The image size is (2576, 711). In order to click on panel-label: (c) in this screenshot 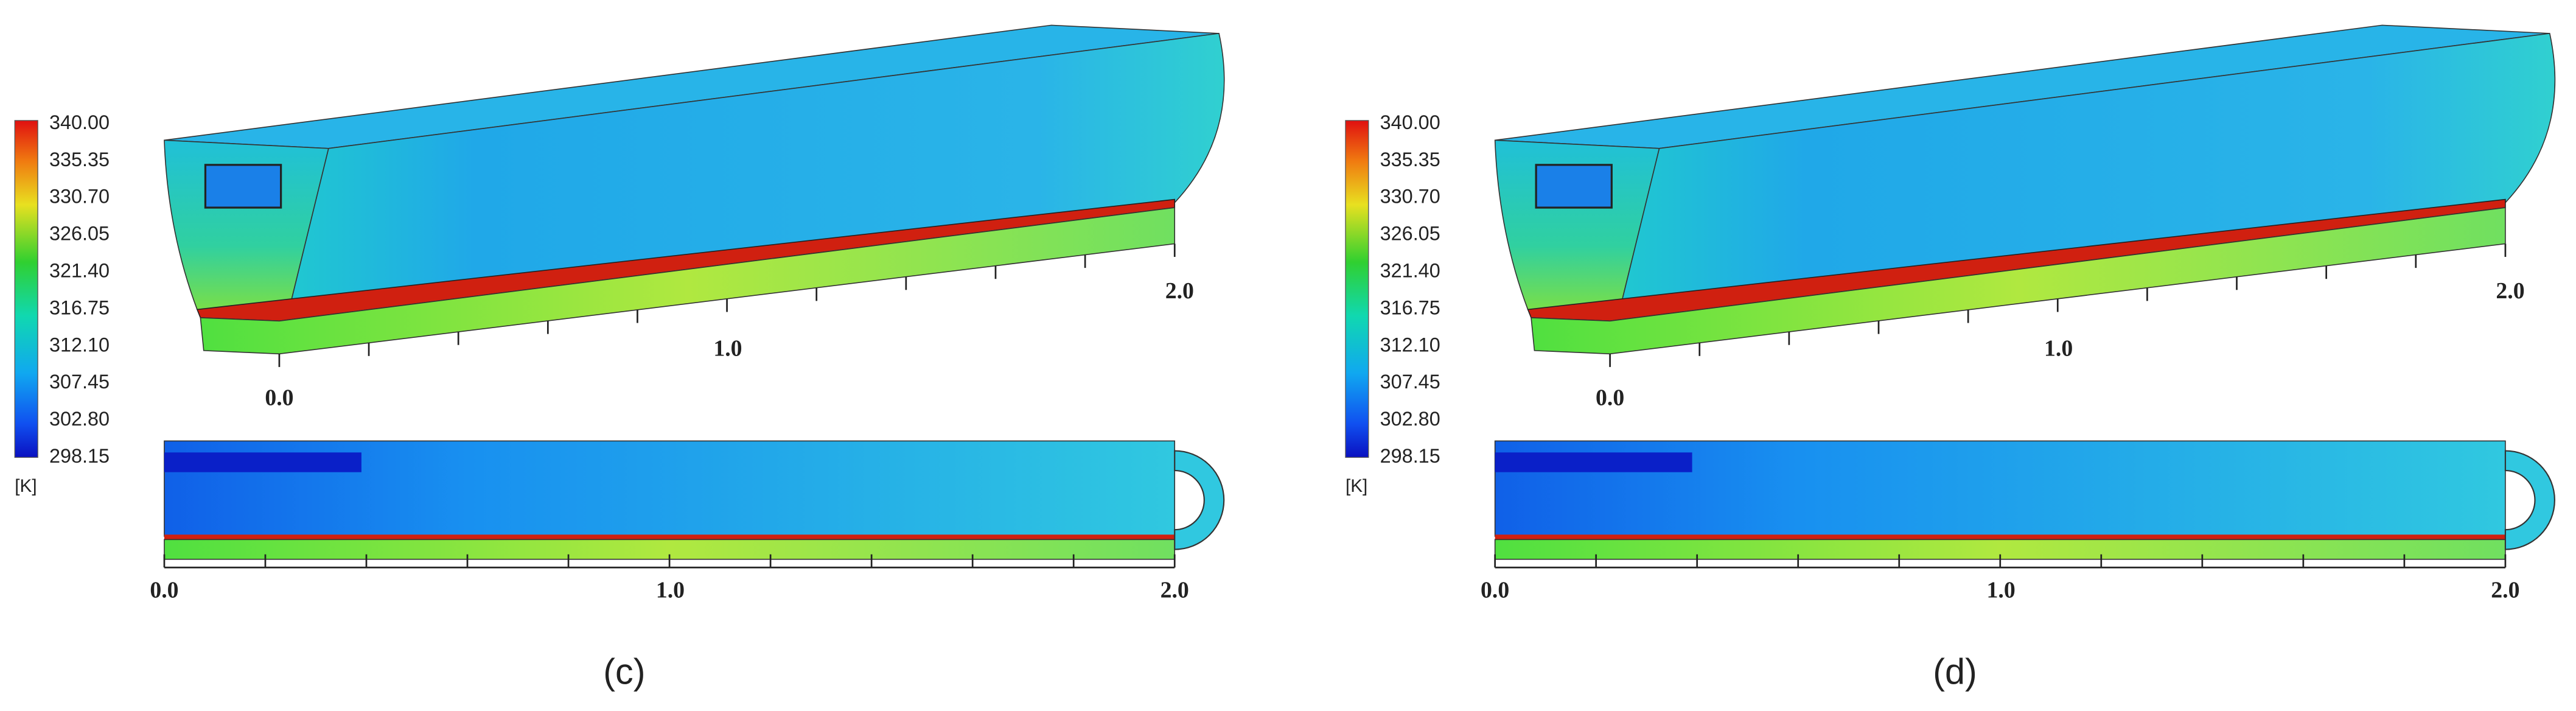, I will do `click(624, 671)`.